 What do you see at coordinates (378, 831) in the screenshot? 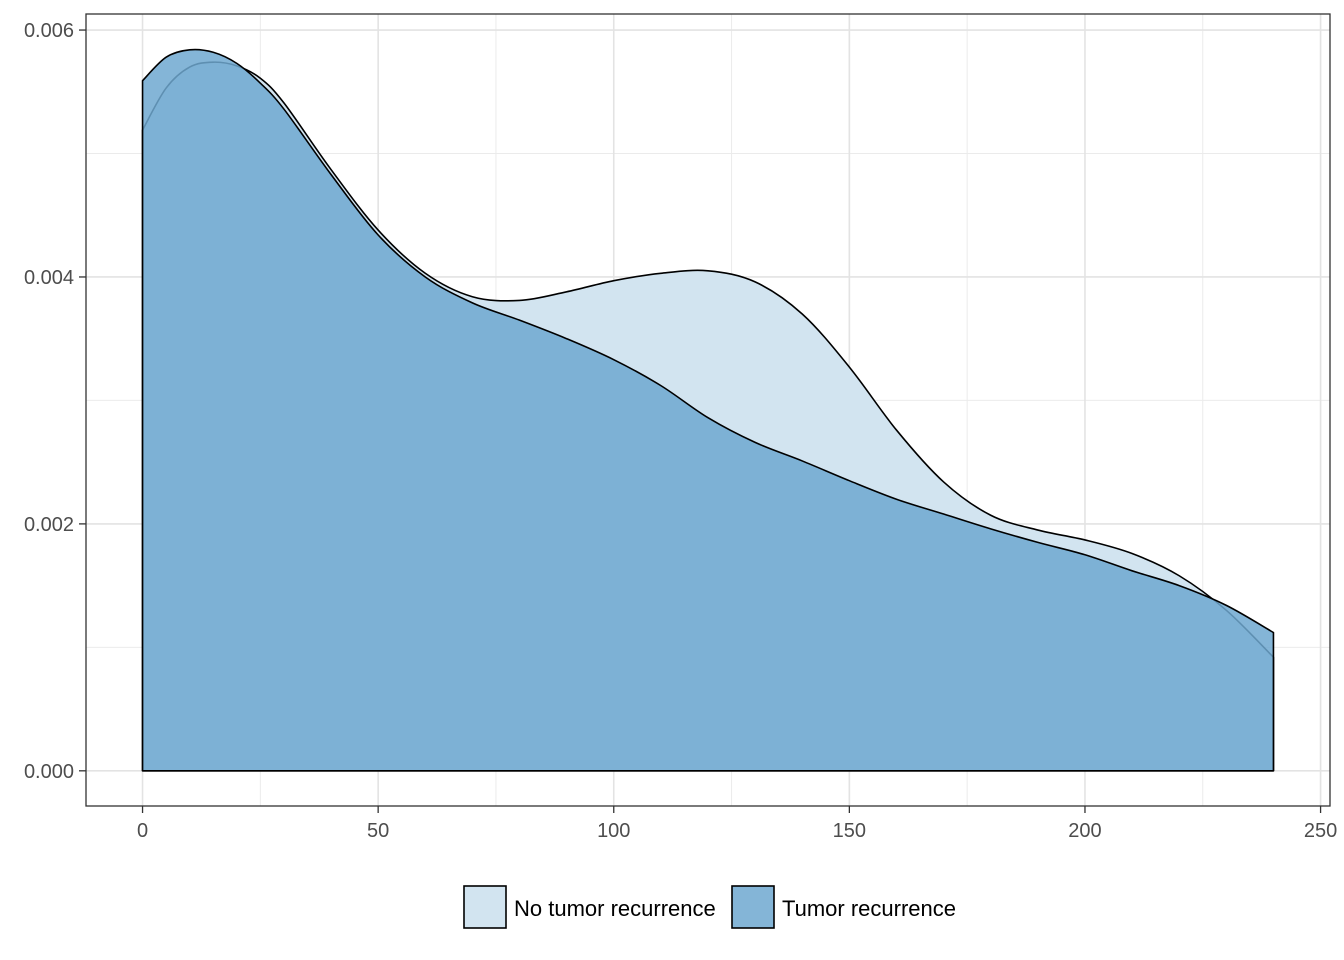
I see `x-tick-label: 50` at bounding box center [378, 831].